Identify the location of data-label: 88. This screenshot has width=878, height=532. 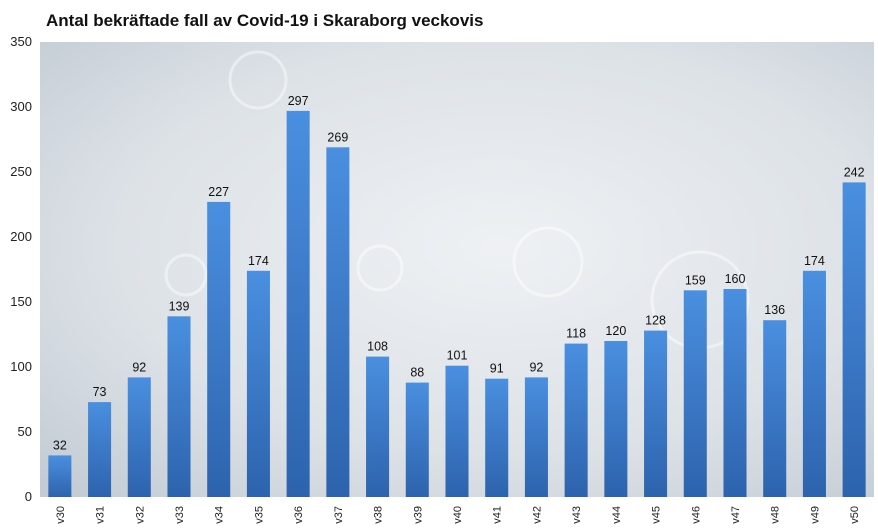
(417, 373).